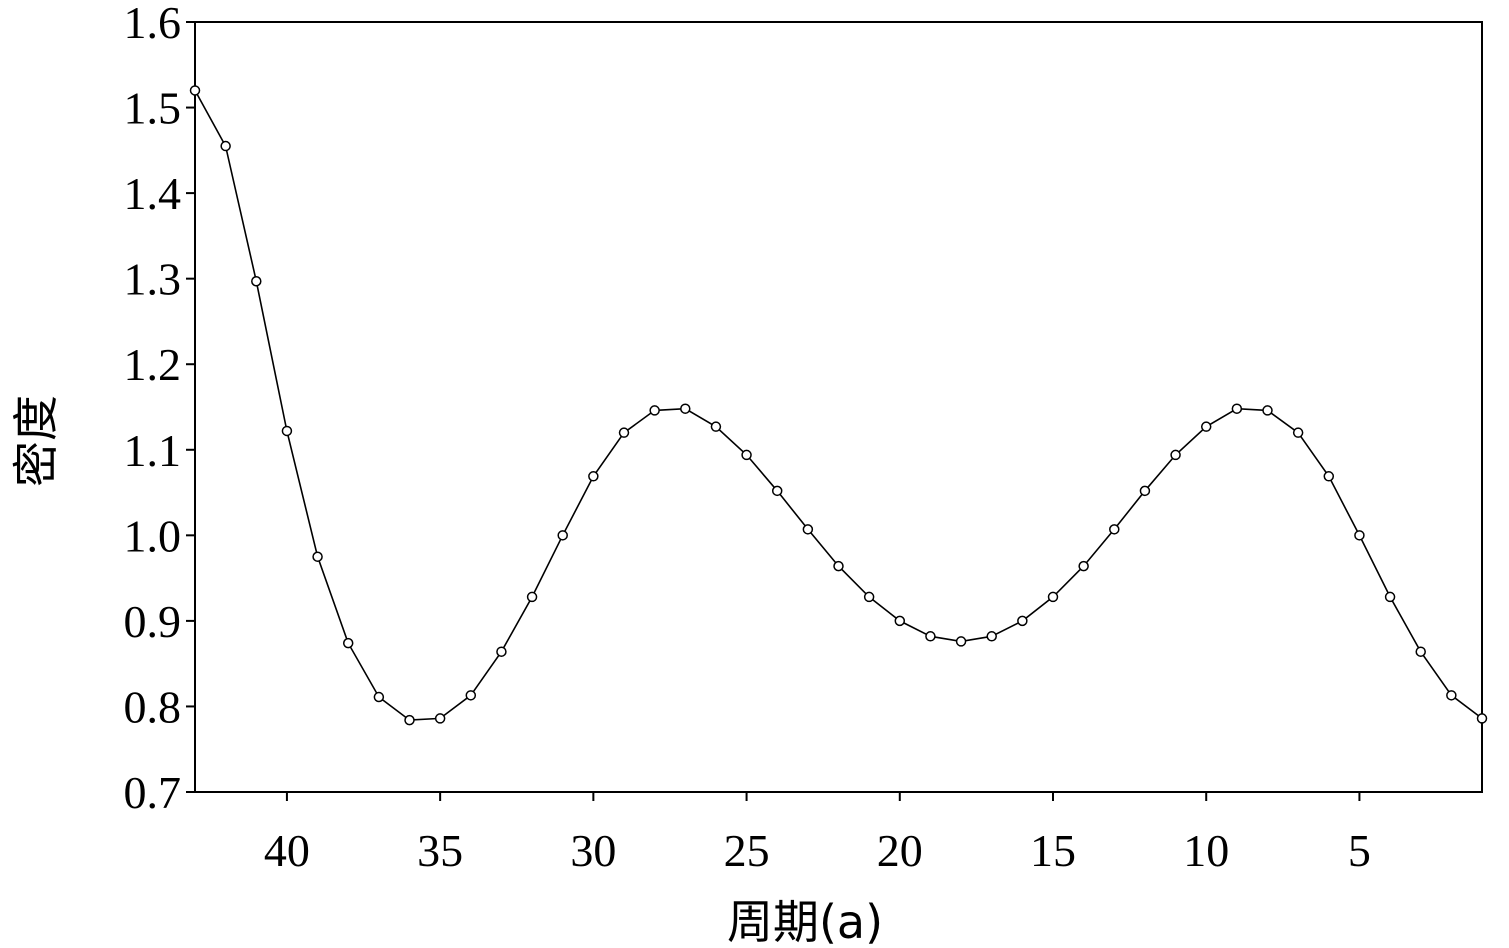 This screenshot has height=948, width=1509. What do you see at coordinates (153, 450) in the screenshot?
I see `y-tick-label: 1.1` at bounding box center [153, 450].